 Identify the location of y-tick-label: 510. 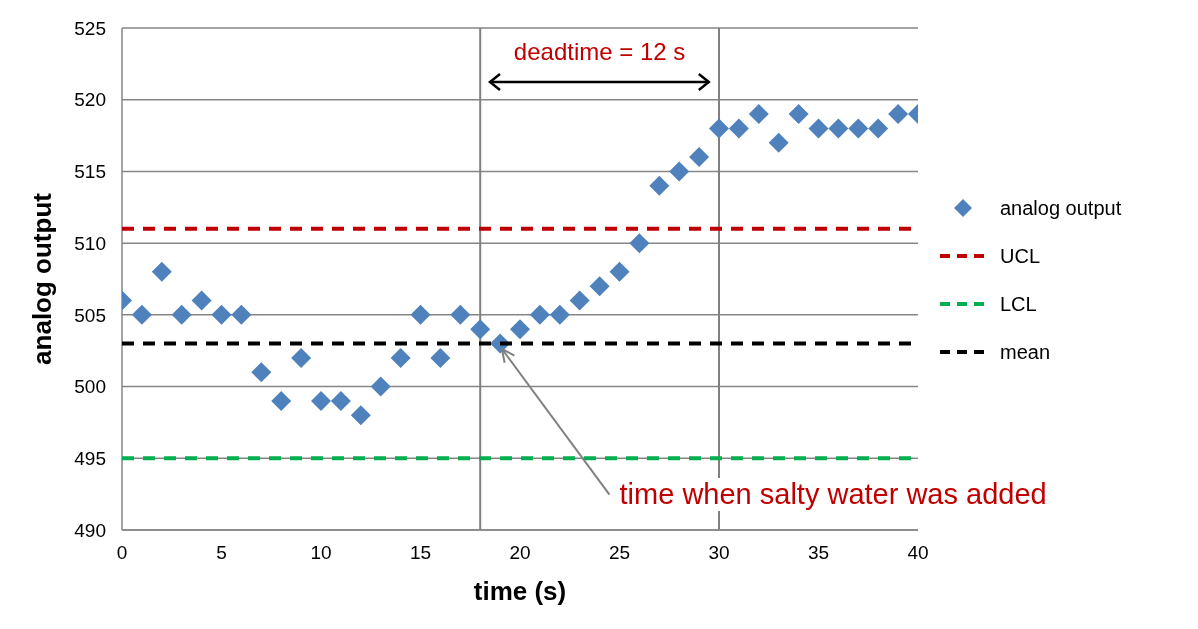
(90, 243).